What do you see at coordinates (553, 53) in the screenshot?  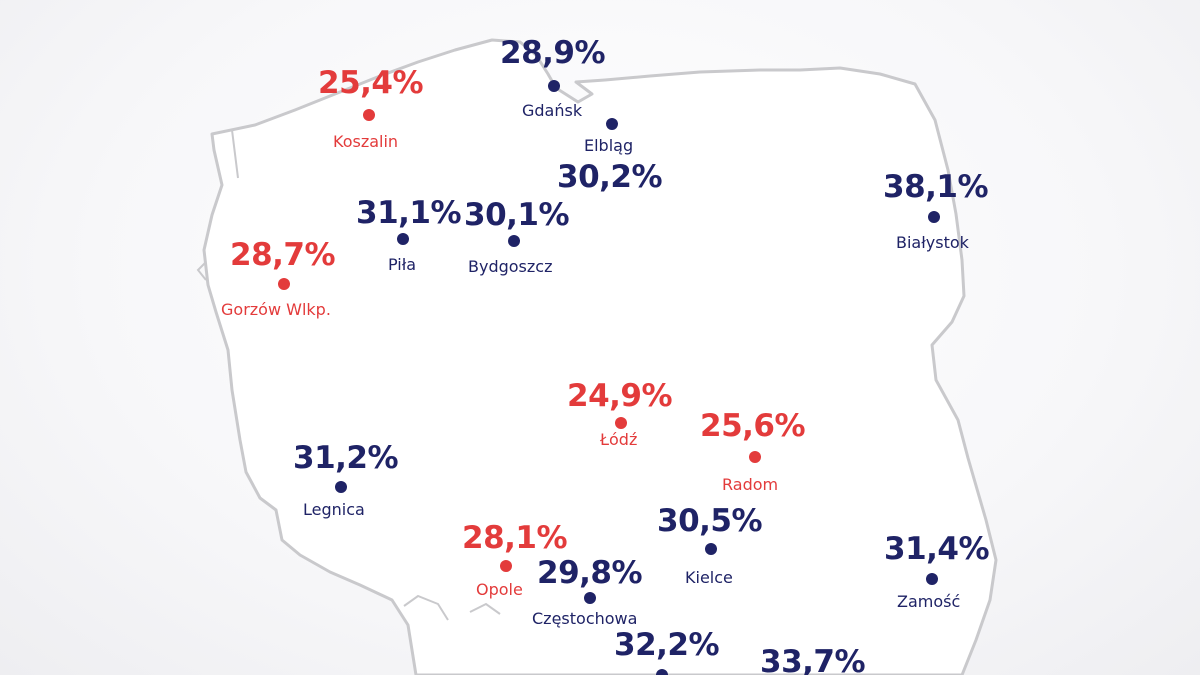 I see `city-percentage: 28,9%` at bounding box center [553, 53].